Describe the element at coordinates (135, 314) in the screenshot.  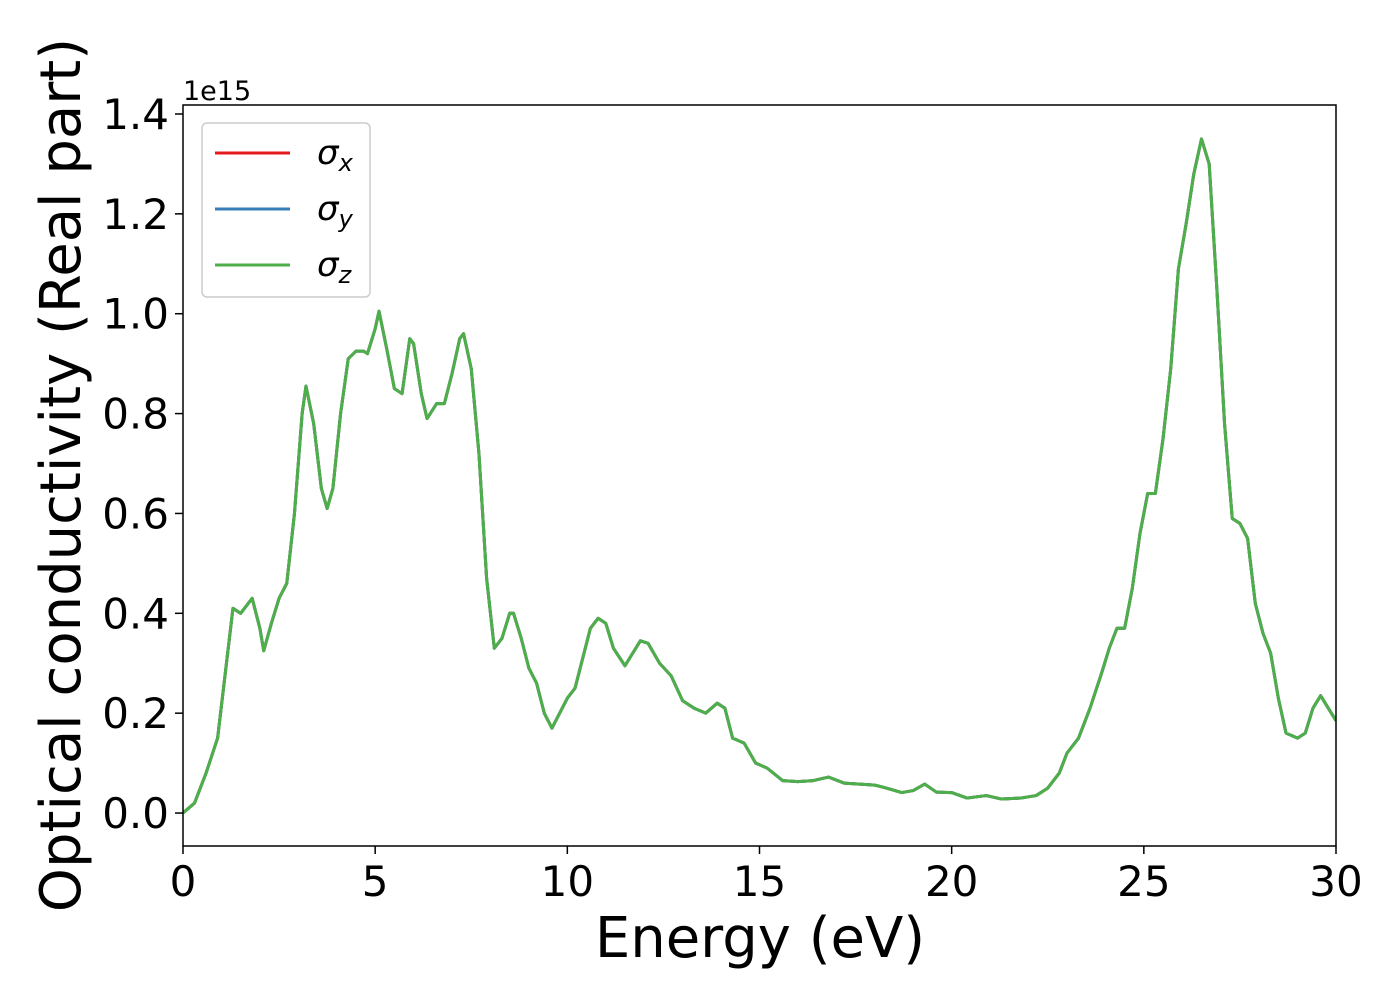
I see `y-tick-label: 1.0` at that location.